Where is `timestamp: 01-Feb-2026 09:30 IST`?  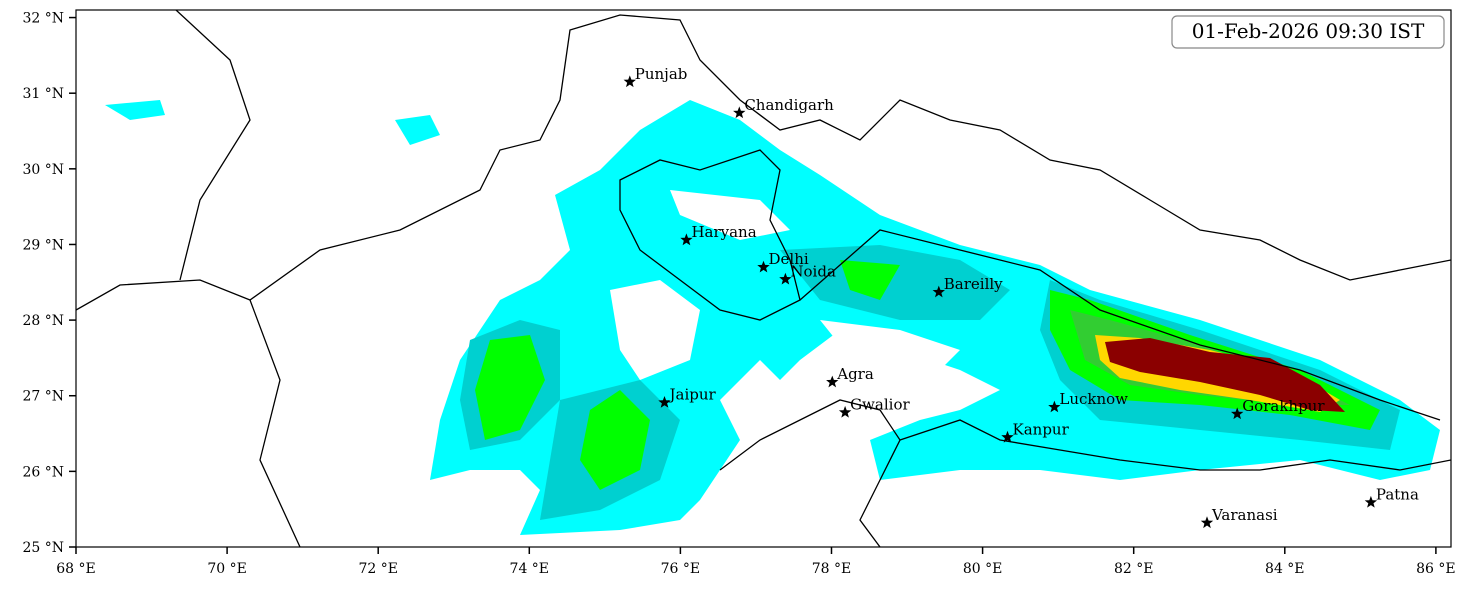 timestamp: 01-Feb-2026 09:30 IST is located at coordinates (1308, 31).